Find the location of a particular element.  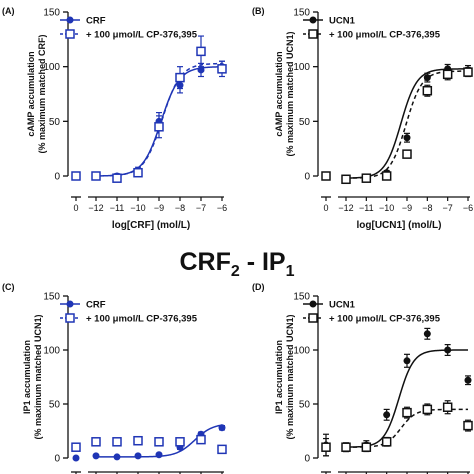

mid-title-sub2: 1 is located at coordinates (290, 271).